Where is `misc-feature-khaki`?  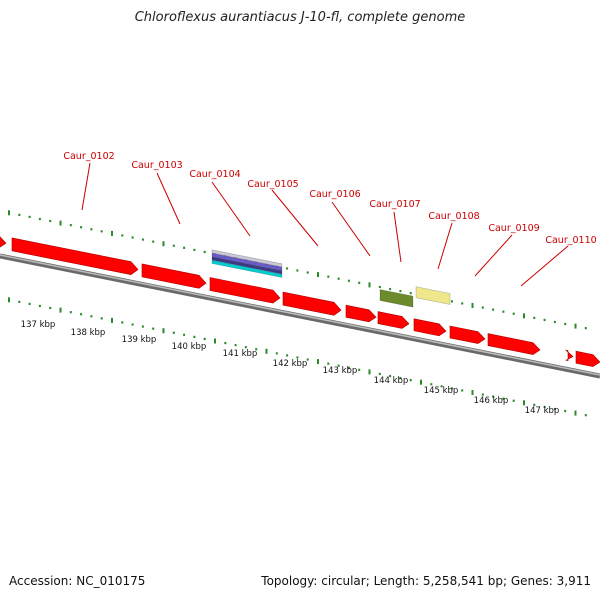
misc-feature-khaki is located at coordinates (433, 295).